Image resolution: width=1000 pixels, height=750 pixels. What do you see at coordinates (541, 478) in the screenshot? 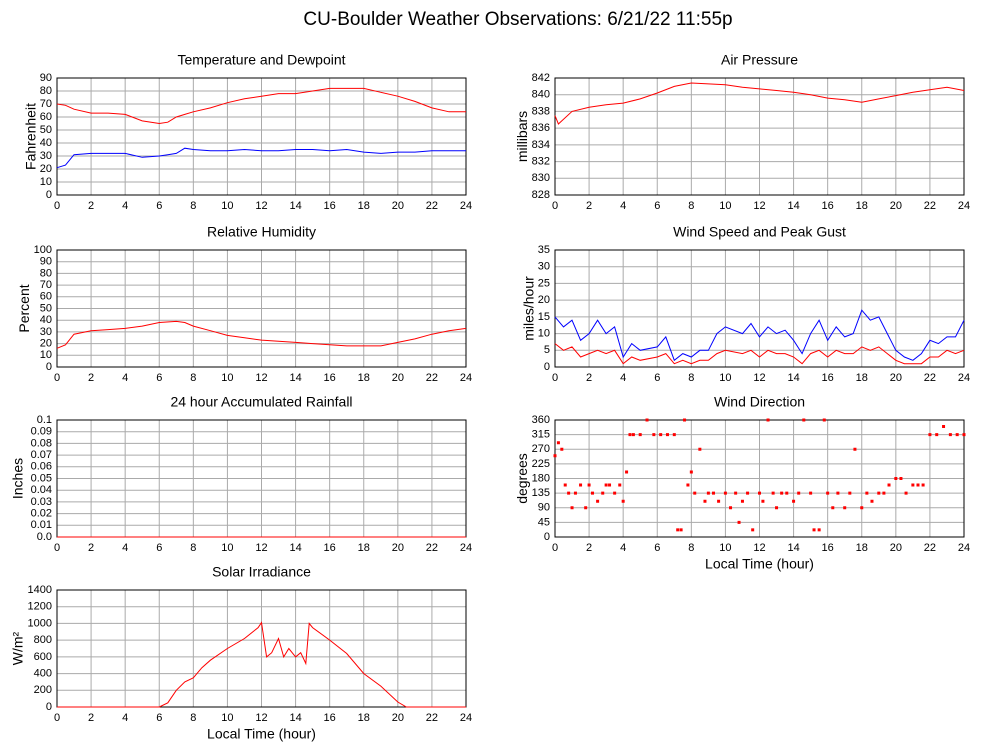
I see `y-tick-label: 180` at bounding box center [541, 478].